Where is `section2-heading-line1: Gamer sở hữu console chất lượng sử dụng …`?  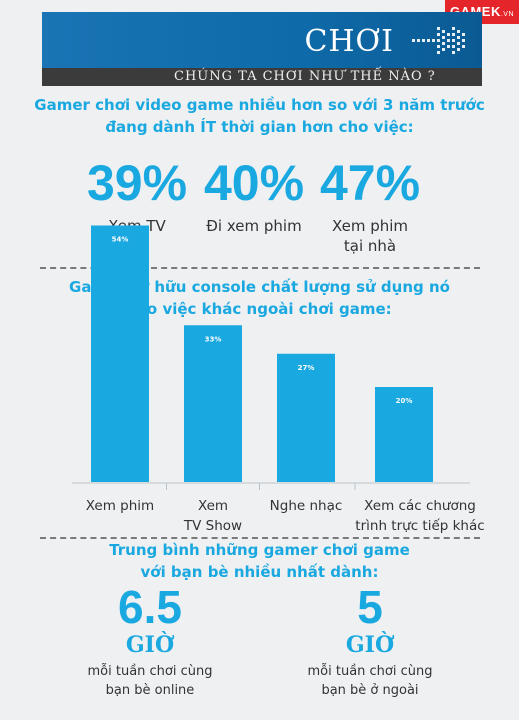 section2-heading-line1: Gamer sở hữu console chất lượng sử dụng … is located at coordinates (259, 287).